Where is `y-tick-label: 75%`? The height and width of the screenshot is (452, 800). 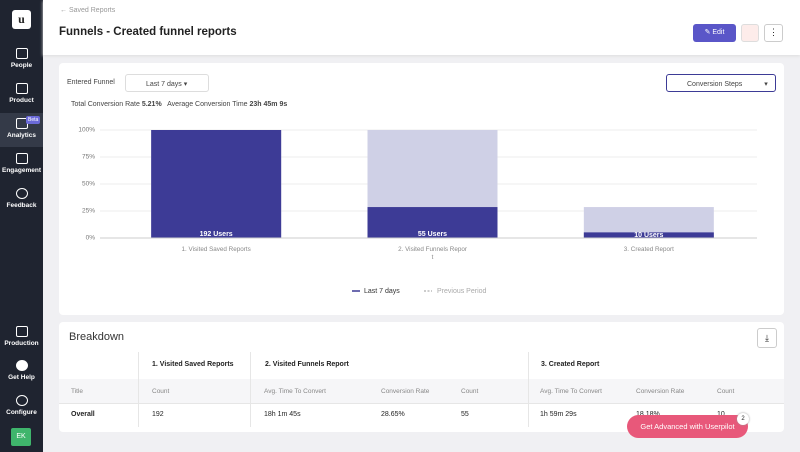 y-tick-label: 75% is located at coordinates (88, 157).